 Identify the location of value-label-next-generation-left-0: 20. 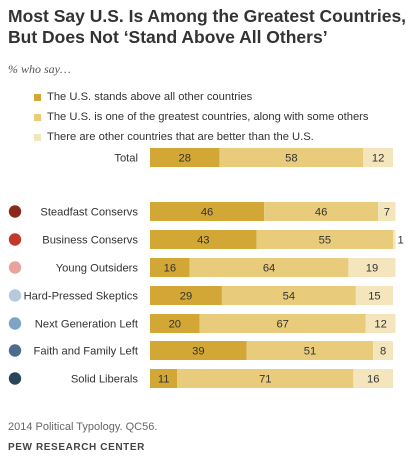
(175, 325).